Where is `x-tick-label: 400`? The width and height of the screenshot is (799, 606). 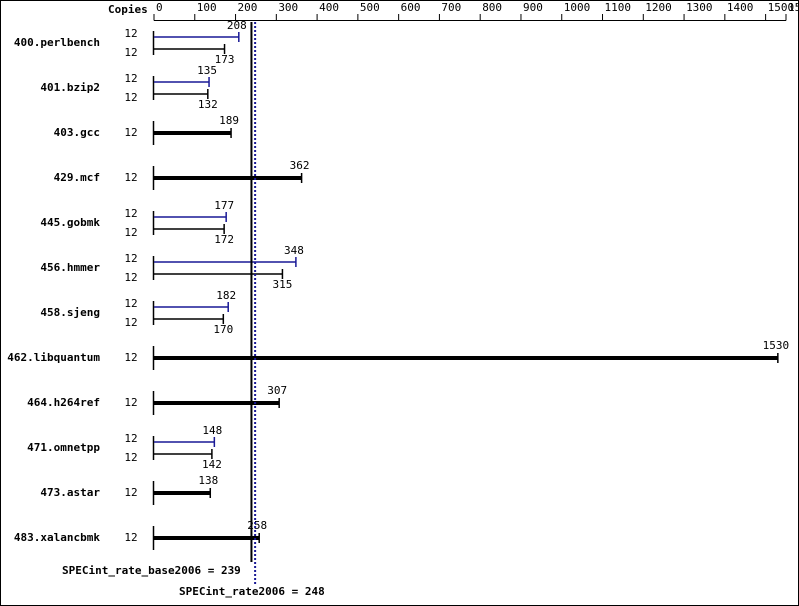
x-tick-label: 400 is located at coordinates (329, 7).